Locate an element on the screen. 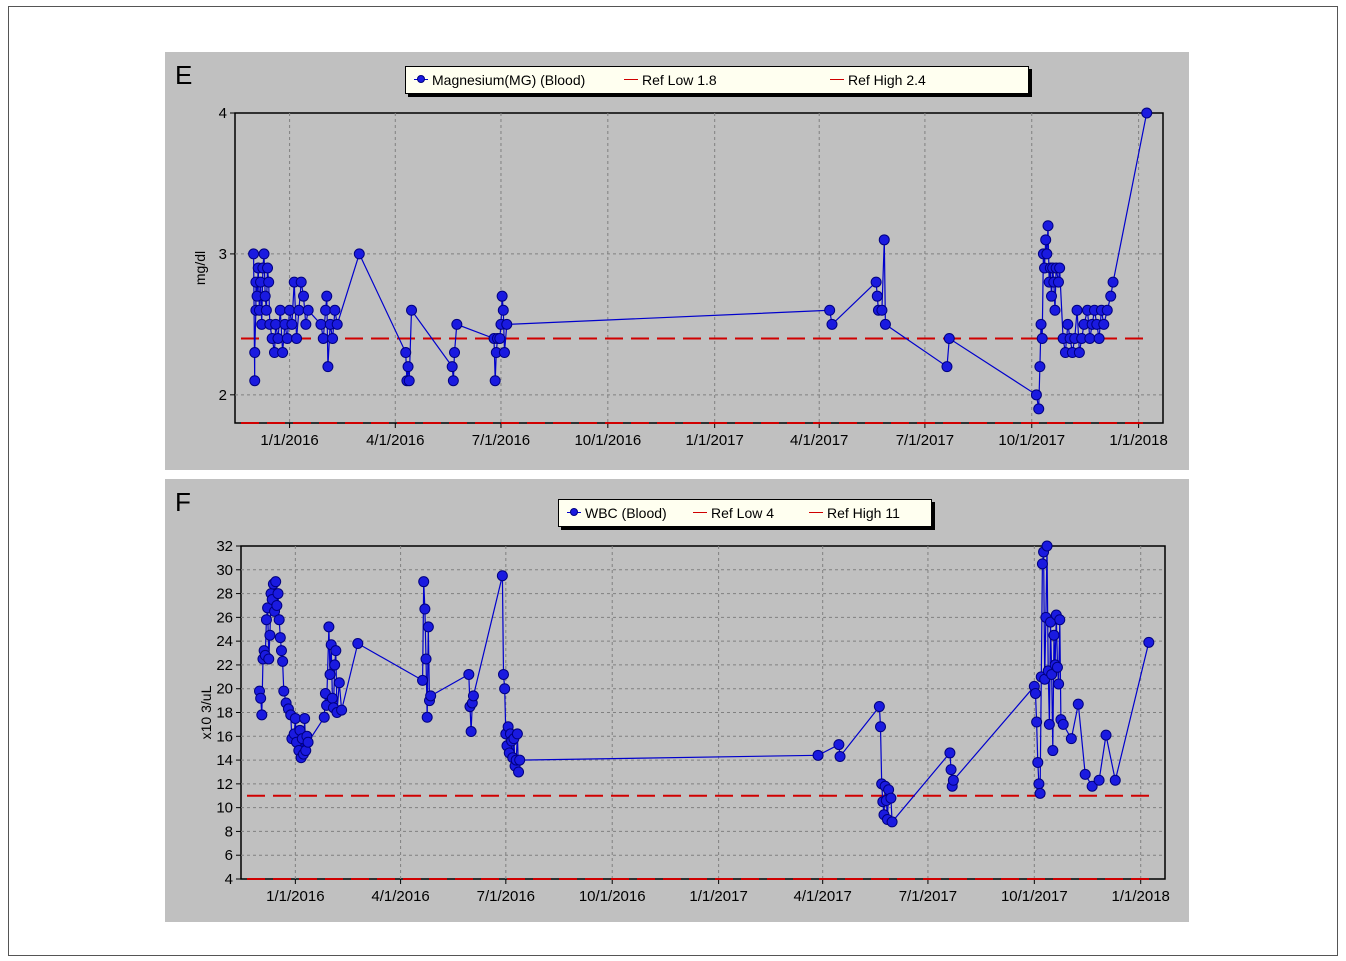 The height and width of the screenshot is (961, 1346). x-tick-label: 4/1/2017 is located at coordinates (819, 440).